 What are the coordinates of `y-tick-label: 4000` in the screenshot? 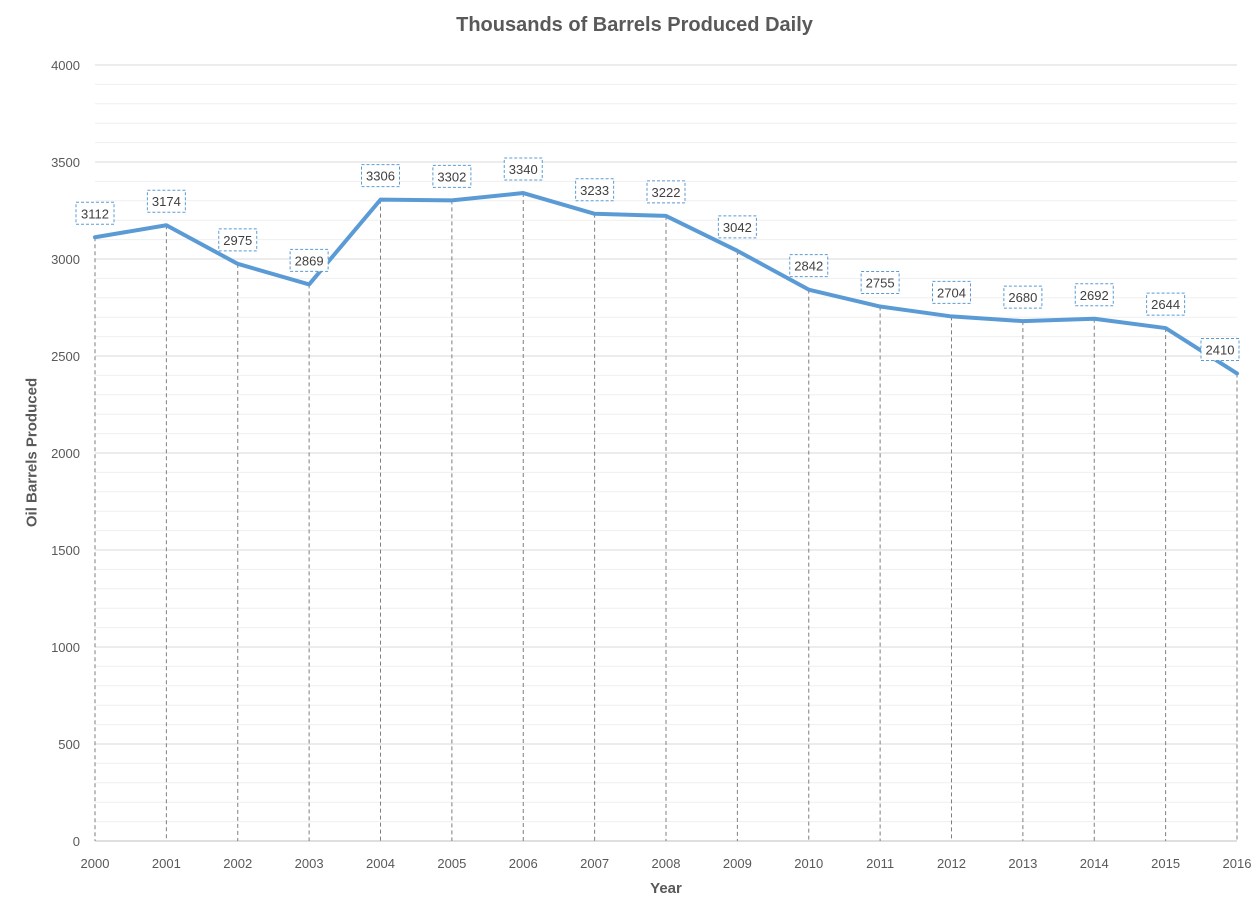 It's located at (65, 65).